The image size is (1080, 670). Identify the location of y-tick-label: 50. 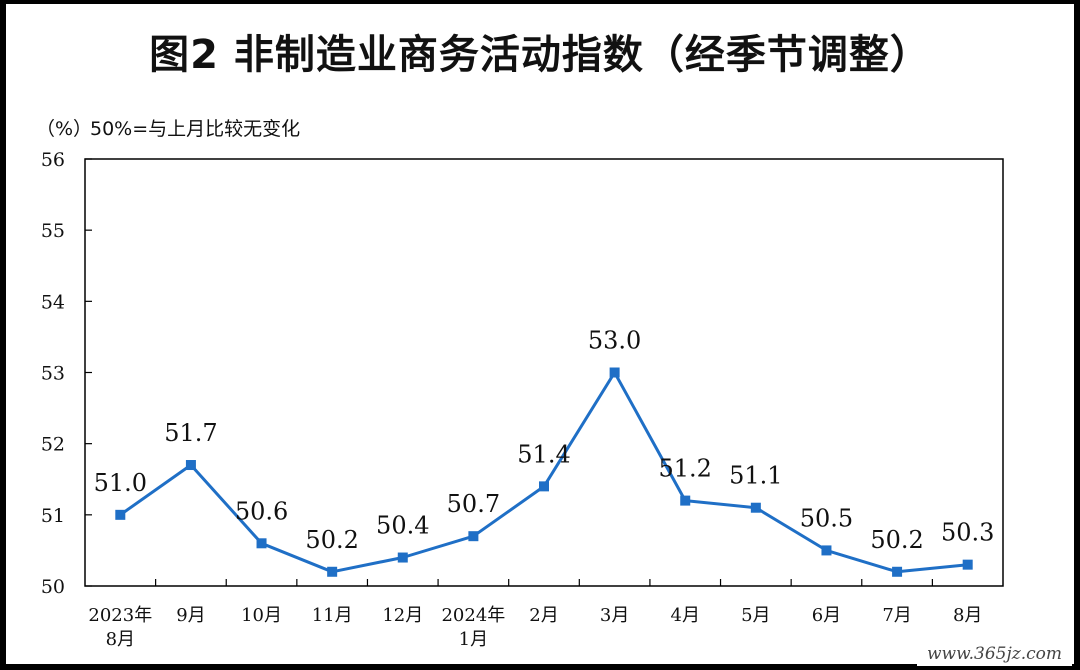
(53, 587).